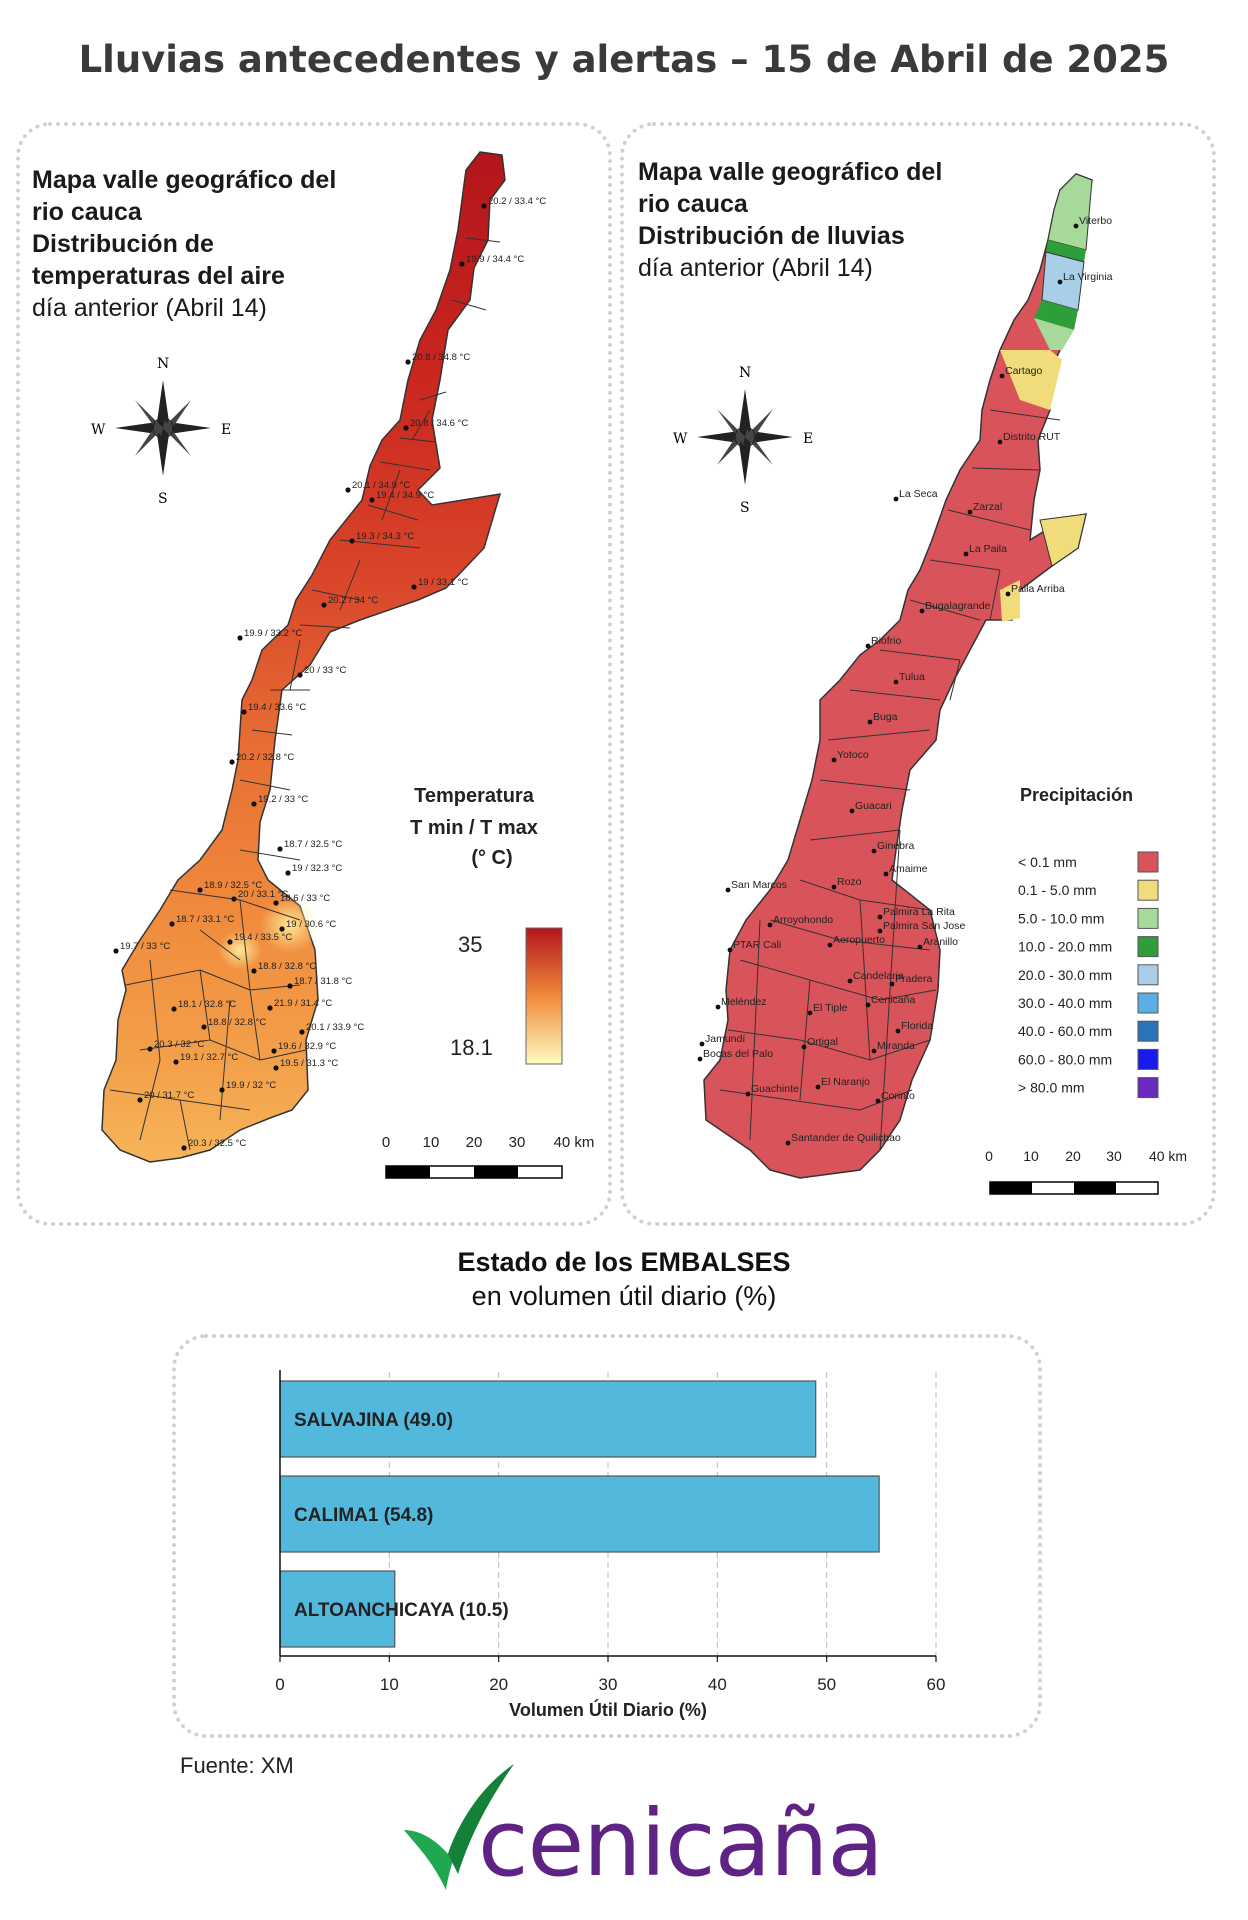 The image size is (1248, 1920). I want to click on temp-title-line4: temperaturas del aire, so click(158, 276).